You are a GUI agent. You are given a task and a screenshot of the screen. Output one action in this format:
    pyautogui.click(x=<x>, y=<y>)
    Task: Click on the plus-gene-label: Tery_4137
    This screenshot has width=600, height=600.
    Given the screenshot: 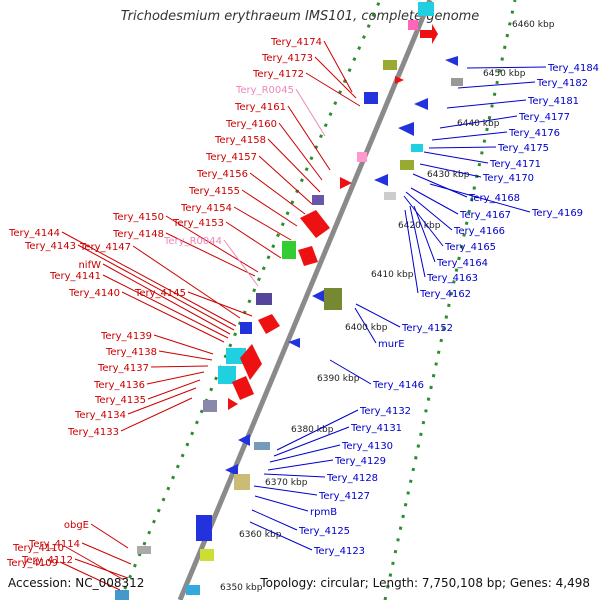 What is the action you would take?
    pyautogui.click(x=123, y=368)
    